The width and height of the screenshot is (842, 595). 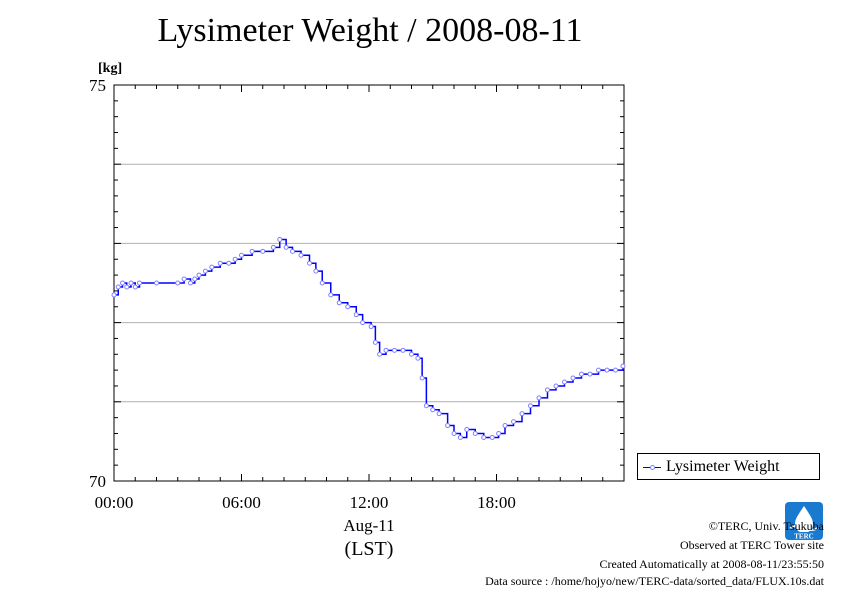 What do you see at coordinates (369, 549) in the screenshot?
I see `x-axis-unit-label: (LST)` at bounding box center [369, 549].